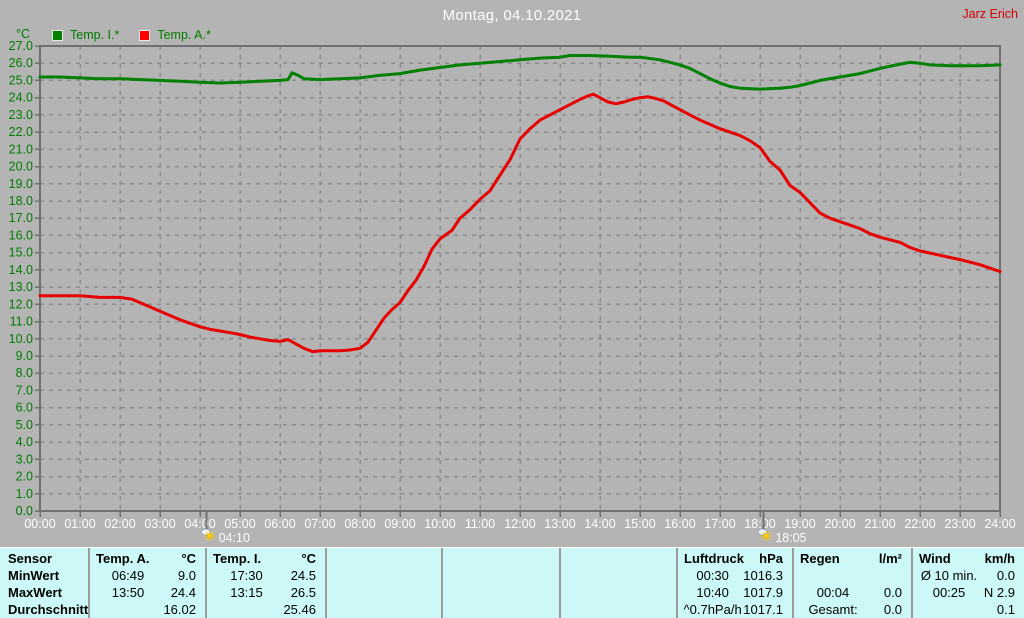 This screenshot has height=618, width=1024. Describe the element at coordinates (890, 558) in the screenshot. I see `sensor-unit: l/m²` at that location.